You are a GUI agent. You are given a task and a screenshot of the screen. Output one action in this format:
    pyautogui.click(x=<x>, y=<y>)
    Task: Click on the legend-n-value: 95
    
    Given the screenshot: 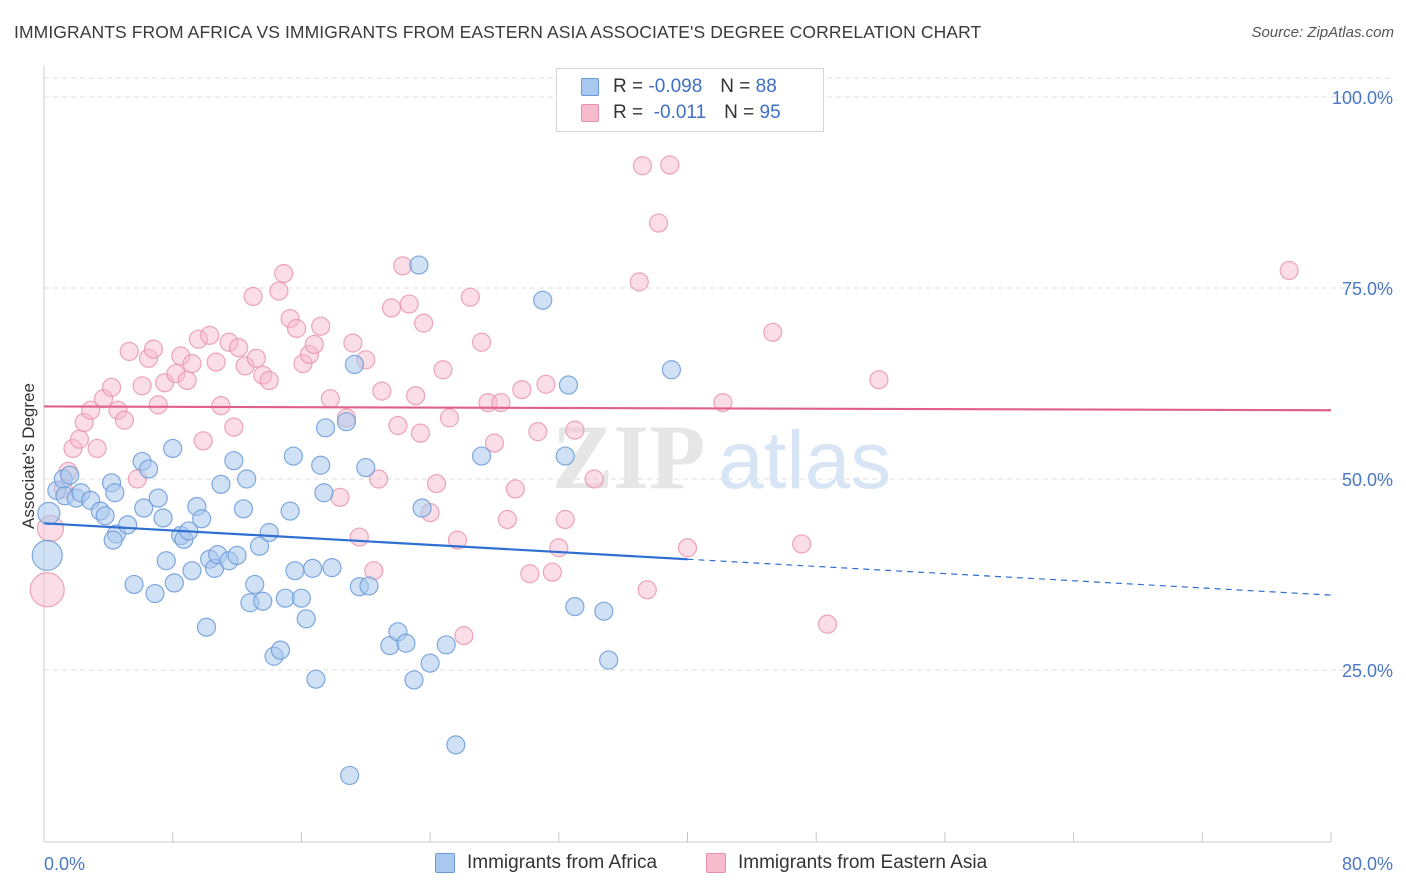 What is the action you would take?
    pyautogui.click(x=770, y=112)
    